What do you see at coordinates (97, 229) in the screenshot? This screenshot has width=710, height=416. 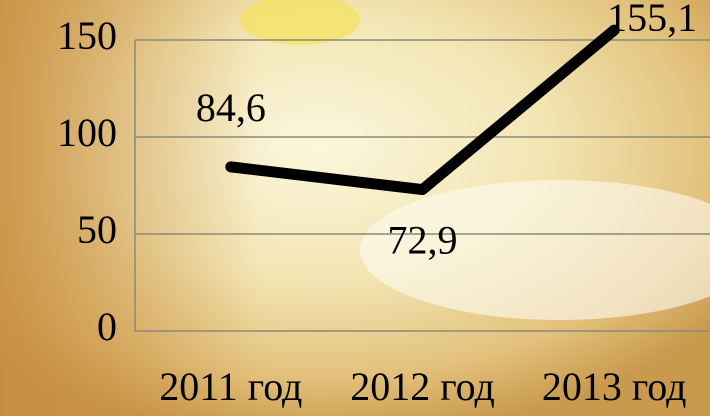 I see `y-tick-label: 50` at bounding box center [97, 229].